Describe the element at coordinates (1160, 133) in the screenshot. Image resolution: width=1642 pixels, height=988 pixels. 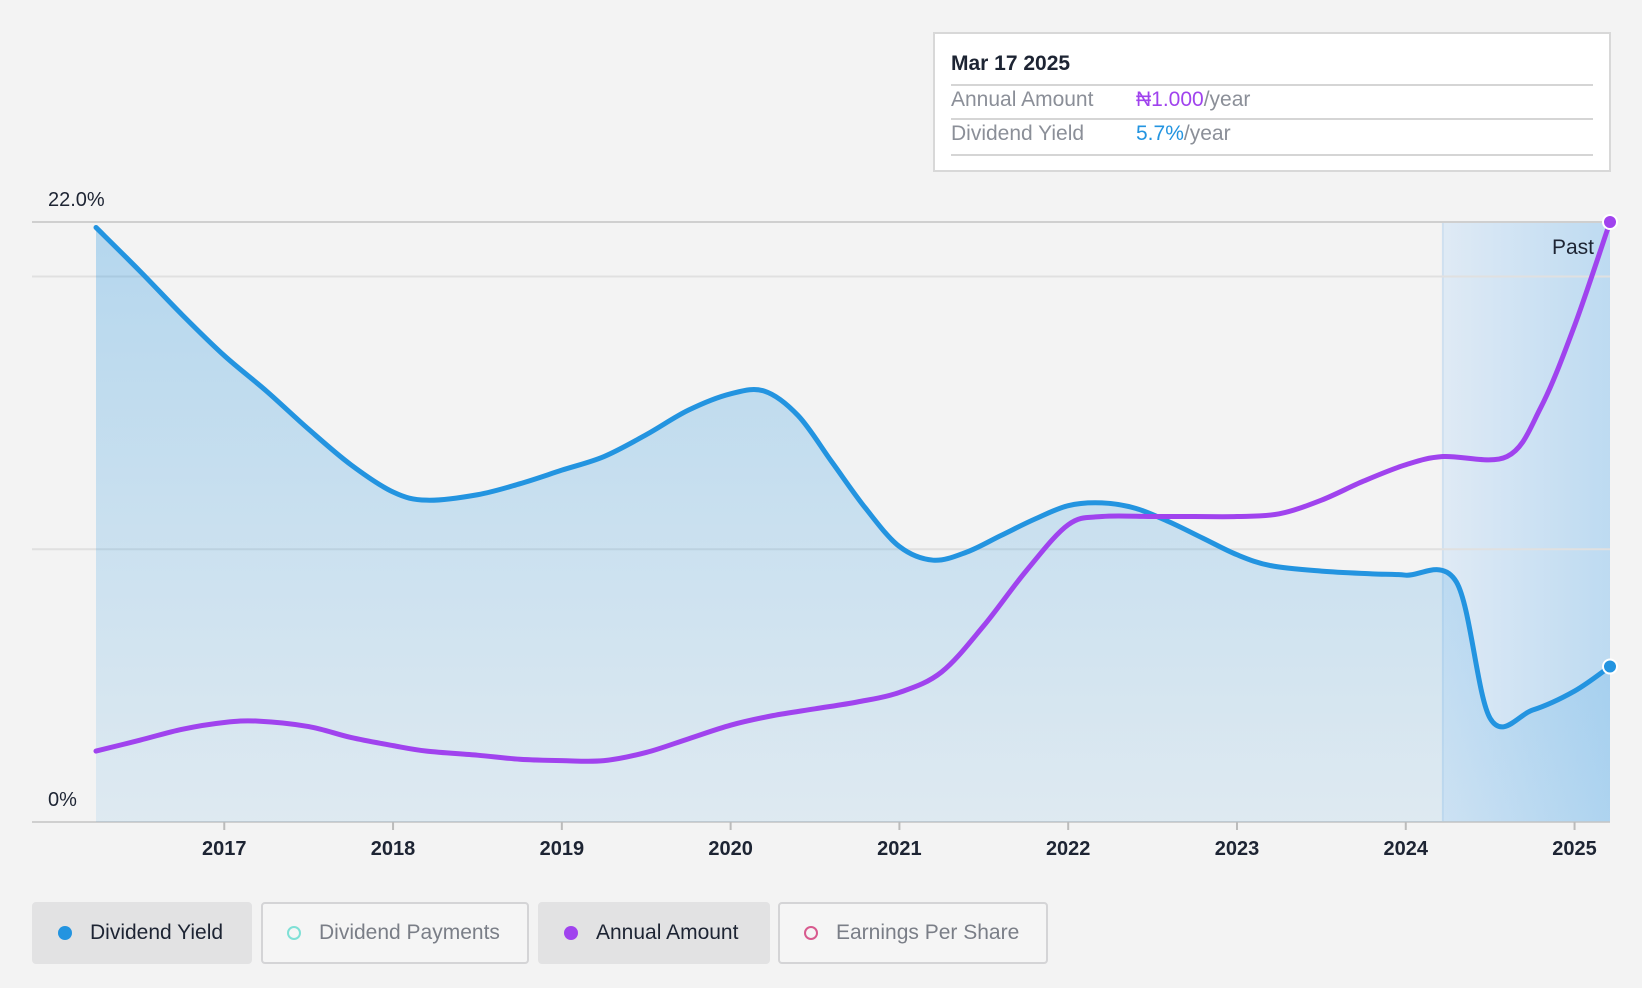
I see `tooltip-dividend-yield-value: 5.7%` at that location.